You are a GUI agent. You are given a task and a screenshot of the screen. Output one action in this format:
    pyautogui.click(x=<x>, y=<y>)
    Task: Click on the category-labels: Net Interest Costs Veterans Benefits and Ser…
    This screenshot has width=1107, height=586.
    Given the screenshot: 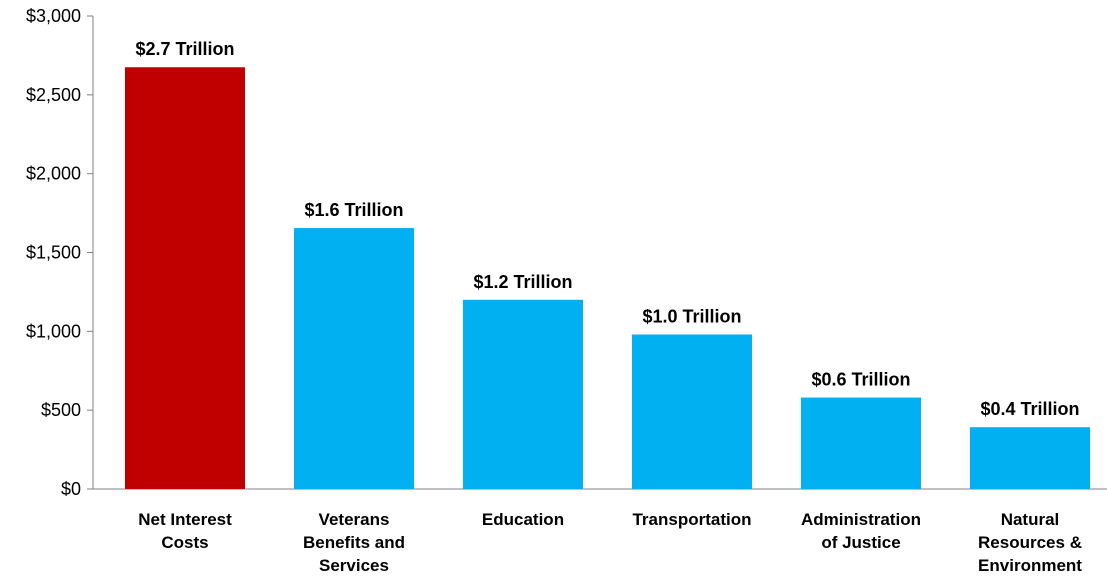 What is the action you would take?
    pyautogui.click(x=610, y=542)
    